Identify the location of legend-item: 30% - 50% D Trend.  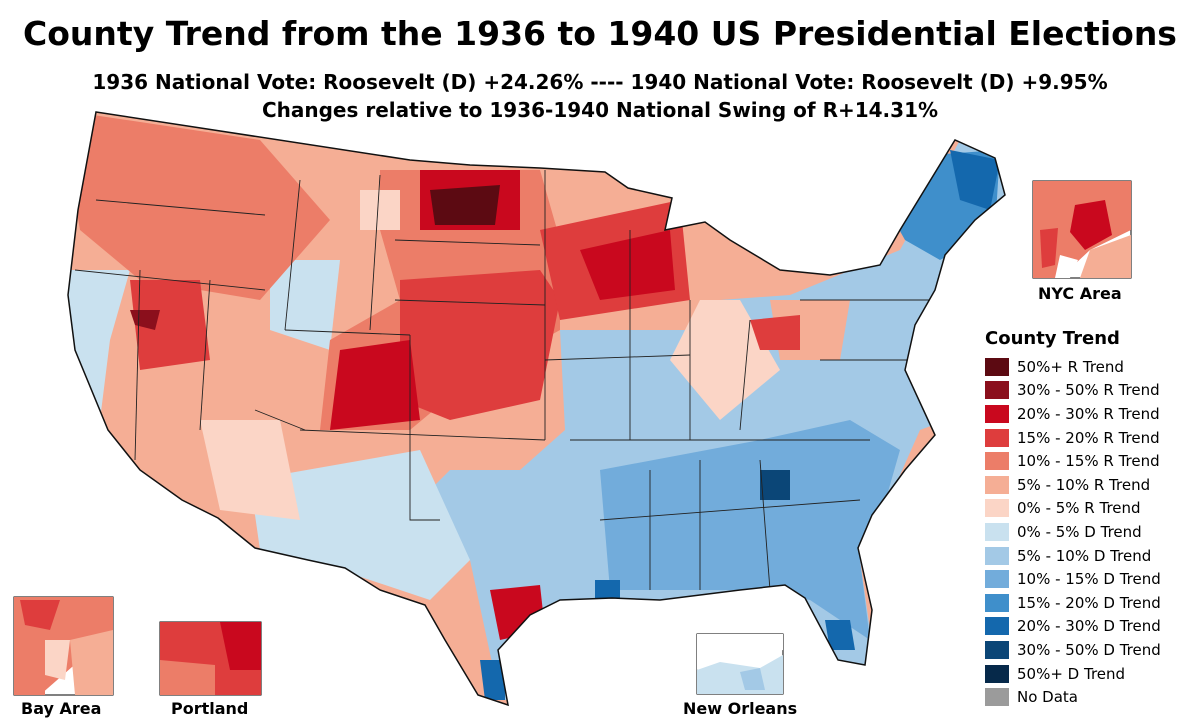
(1090, 650).